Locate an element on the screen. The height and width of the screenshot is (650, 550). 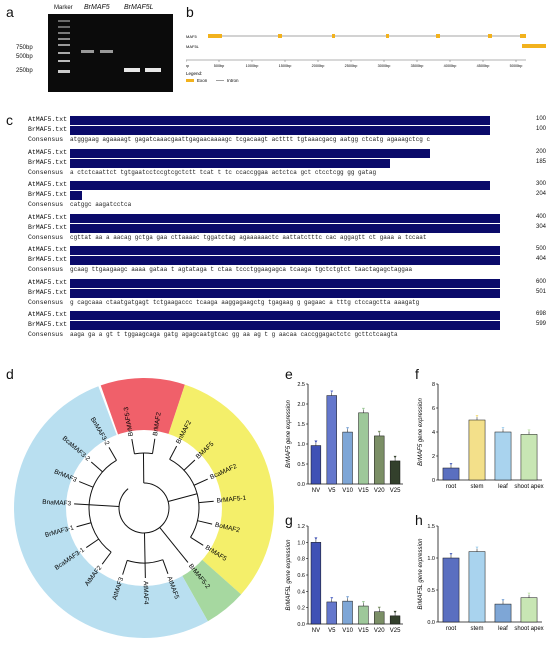
x-tick-label: shoot apex is located at coordinates (528, 629).